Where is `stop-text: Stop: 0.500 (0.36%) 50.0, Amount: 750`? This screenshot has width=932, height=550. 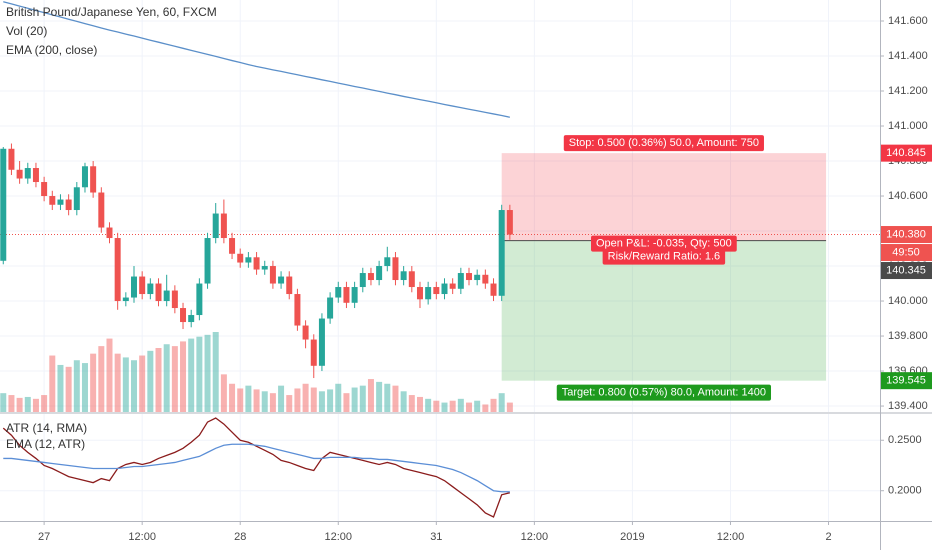 stop-text: Stop: 0.500 (0.36%) 50.0, Amount: 750 is located at coordinates (664, 143).